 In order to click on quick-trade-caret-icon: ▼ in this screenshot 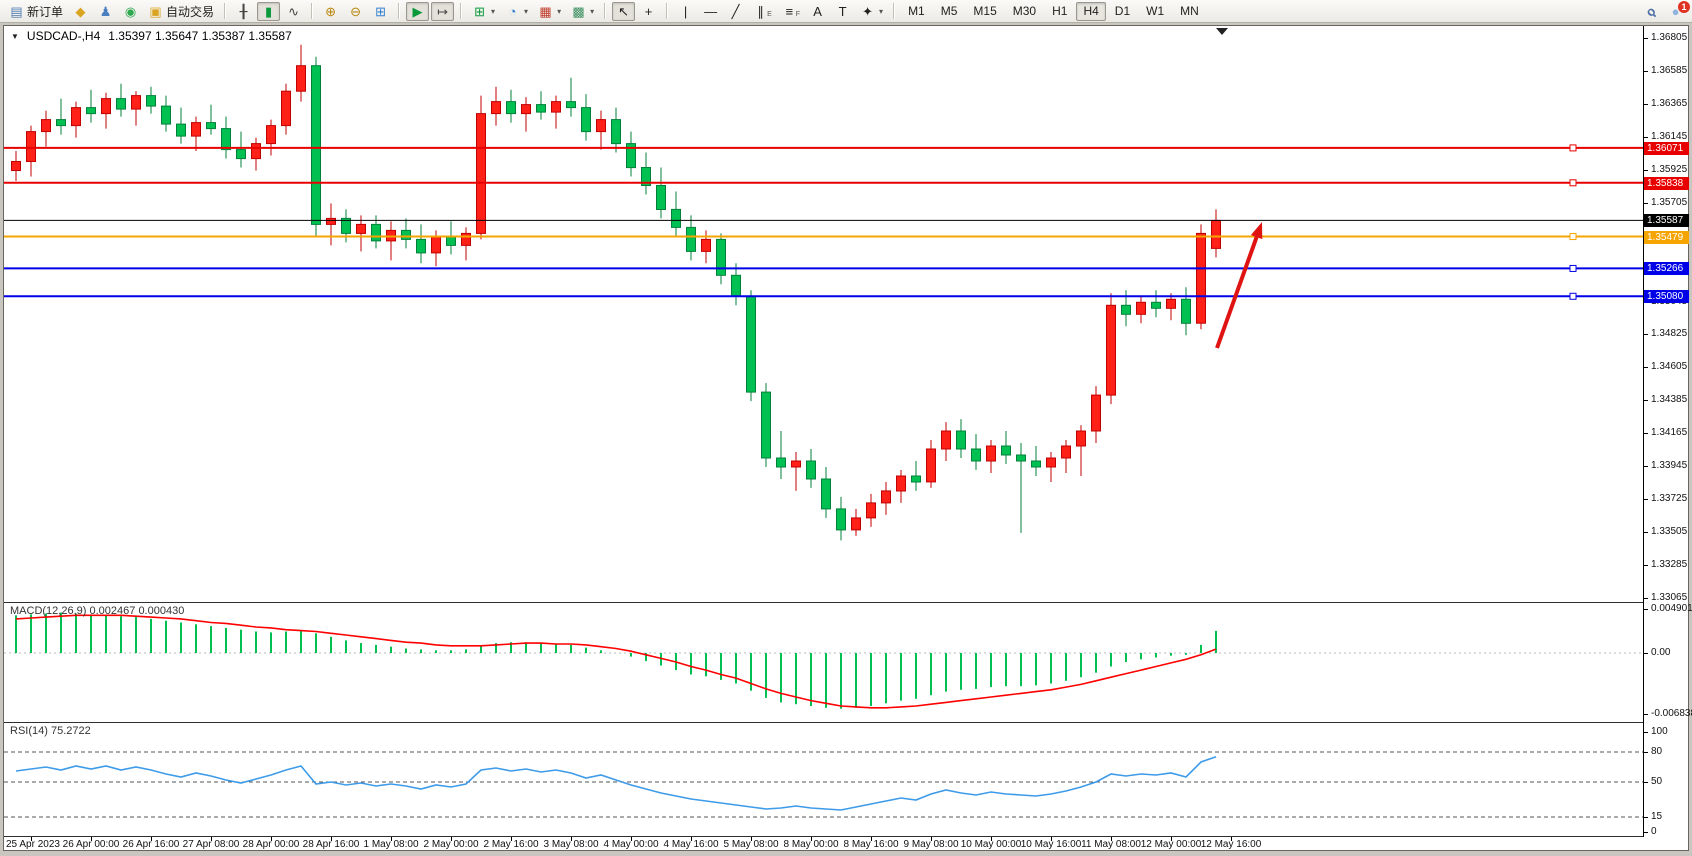, I will do `click(15, 36)`.